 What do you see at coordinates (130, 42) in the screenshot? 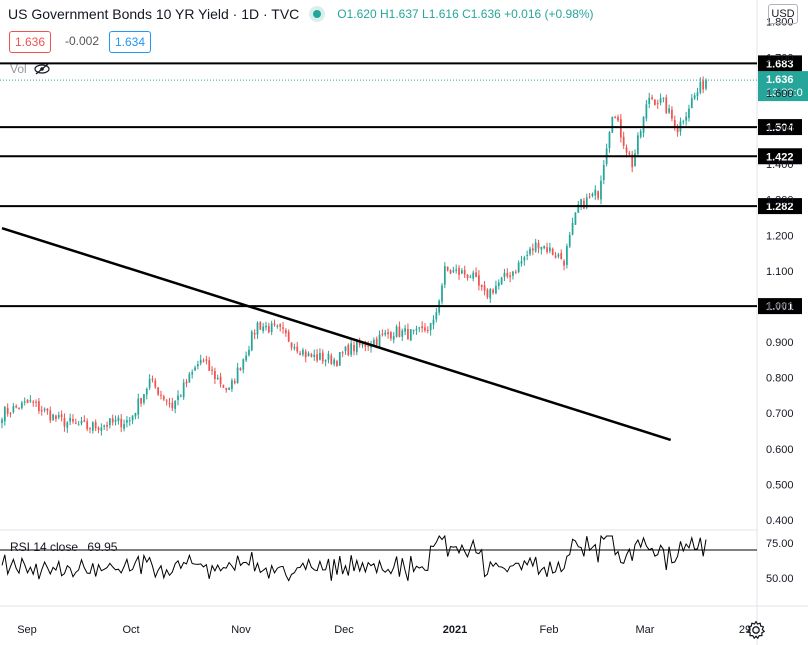
I see `buy-price-button: 1.634` at bounding box center [130, 42].